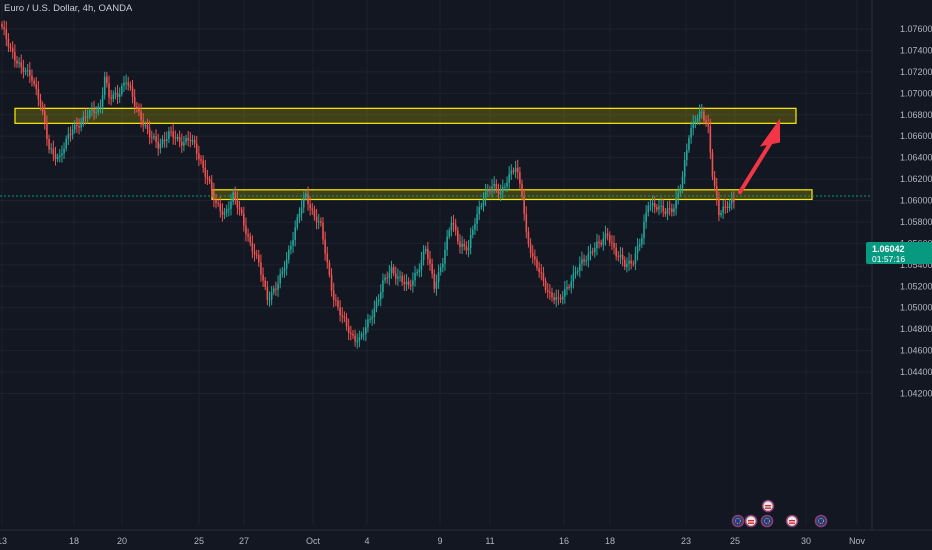 The image size is (932, 550). Describe the element at coordinates (770, 132) in the screenshot. I see `arrow-head` at that location.